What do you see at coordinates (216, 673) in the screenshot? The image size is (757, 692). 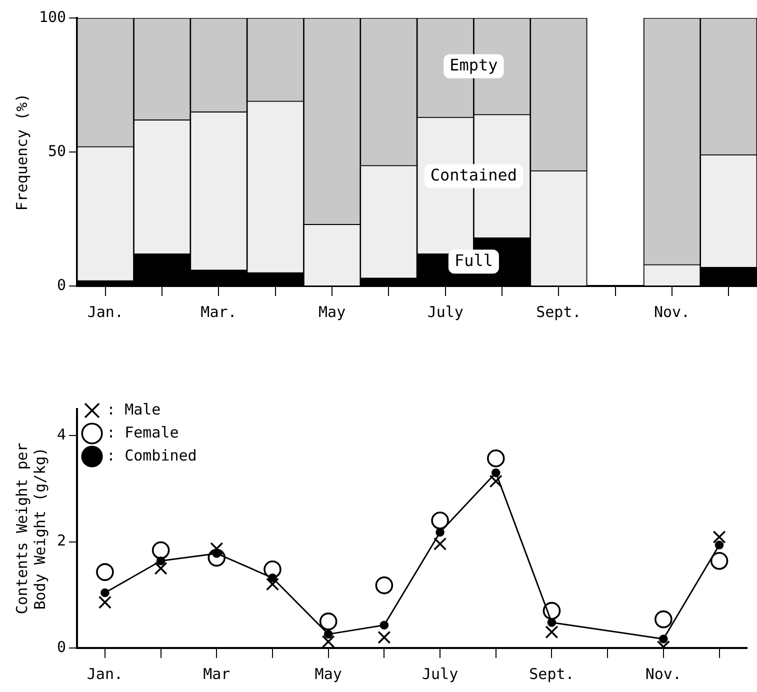 I see `x-tick-label: Mar` at bounding box center [216, 673].